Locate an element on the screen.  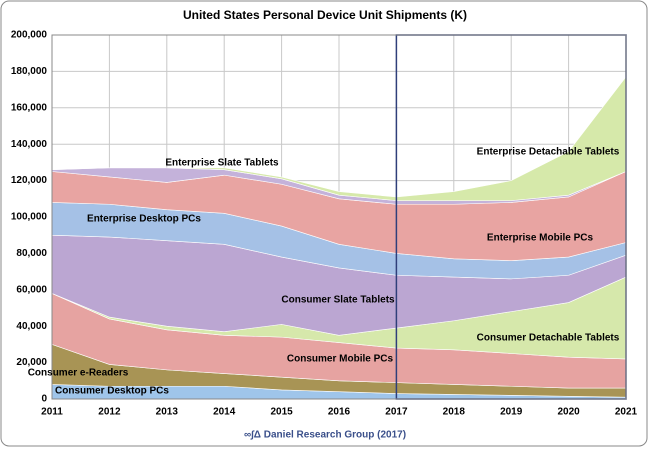
x-tick-label: 2019 is located at coordinates (511, 412).